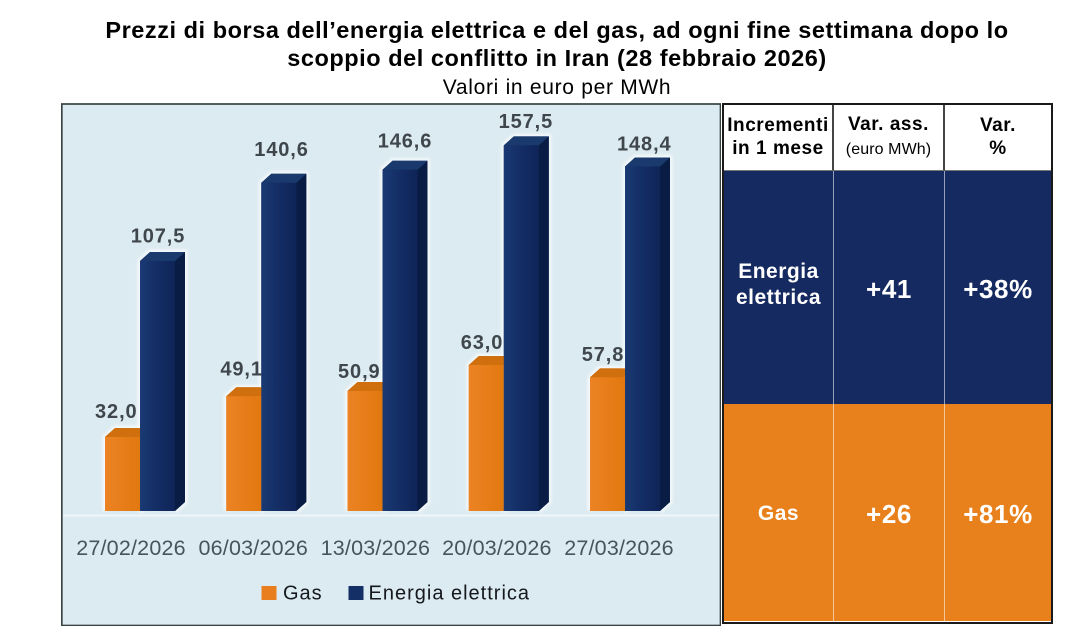  I want to click on svg-text: 50,9, so click(359, 372).